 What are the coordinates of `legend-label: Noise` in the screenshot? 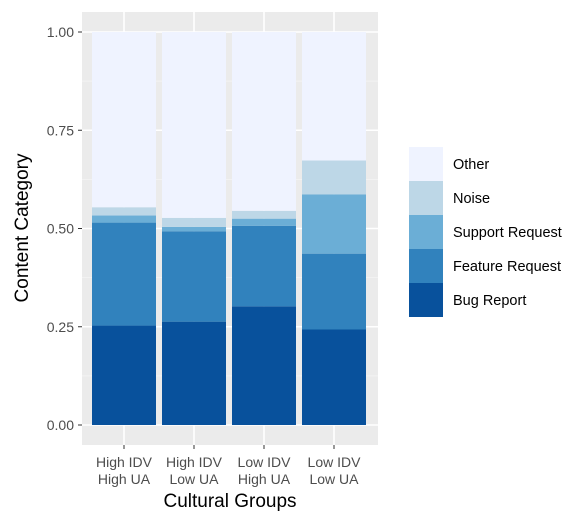 It's located at (471, 199).